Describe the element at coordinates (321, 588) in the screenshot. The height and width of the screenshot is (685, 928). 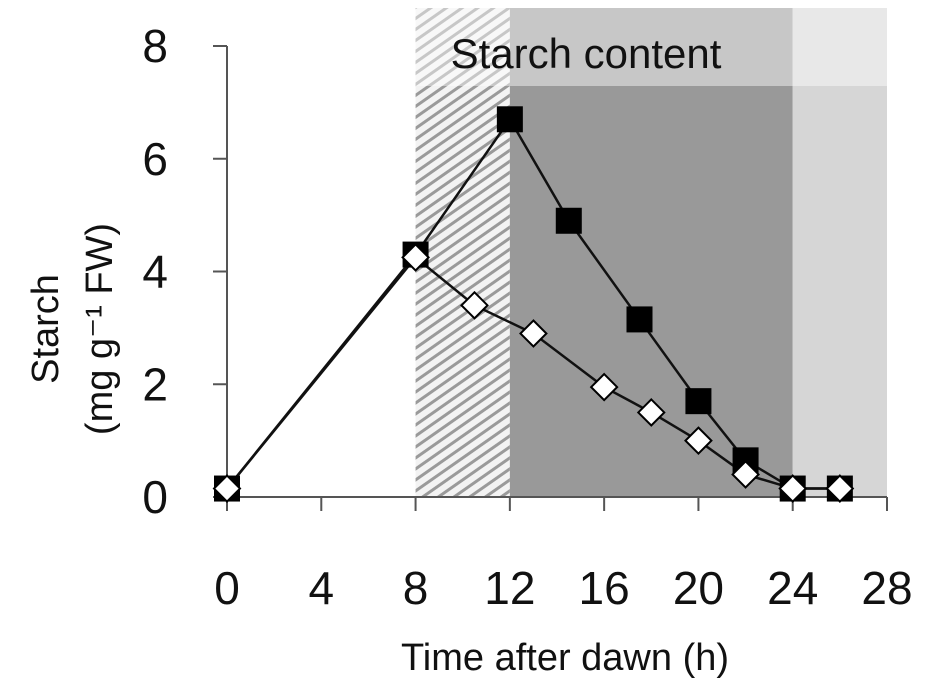
I see `x-tick-label: 4` at that location.